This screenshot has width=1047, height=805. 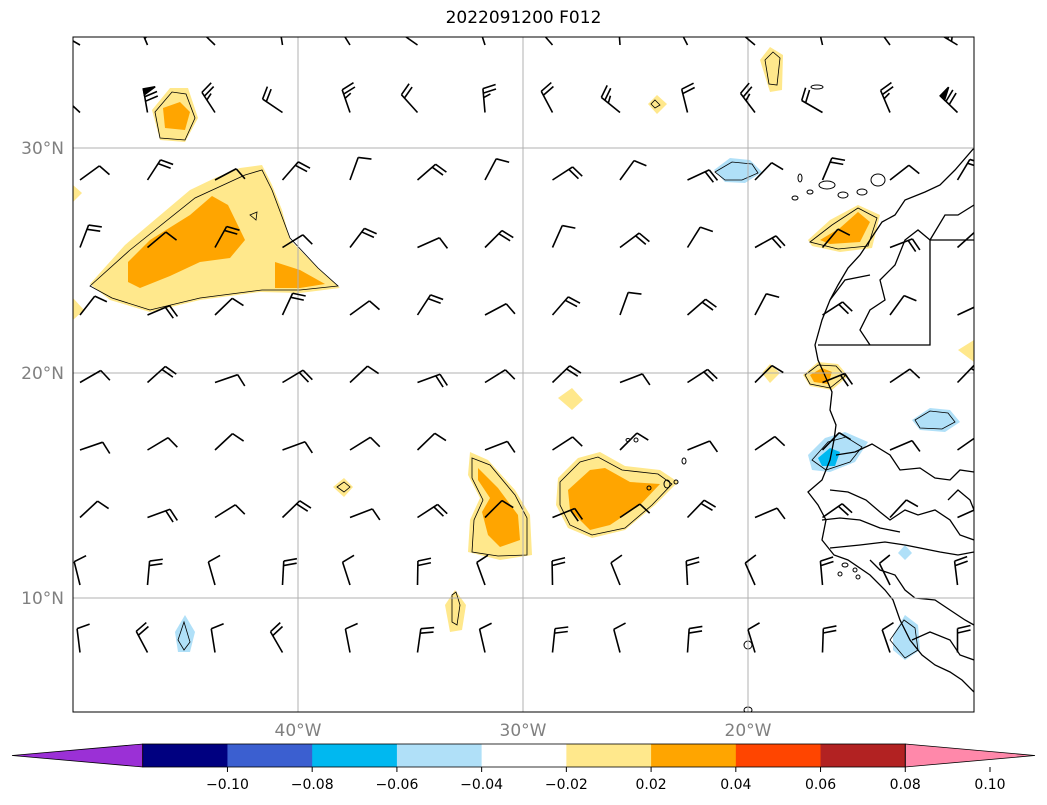 I want to click on map-title: 2022091200 F012, so click(x=523, y=18).